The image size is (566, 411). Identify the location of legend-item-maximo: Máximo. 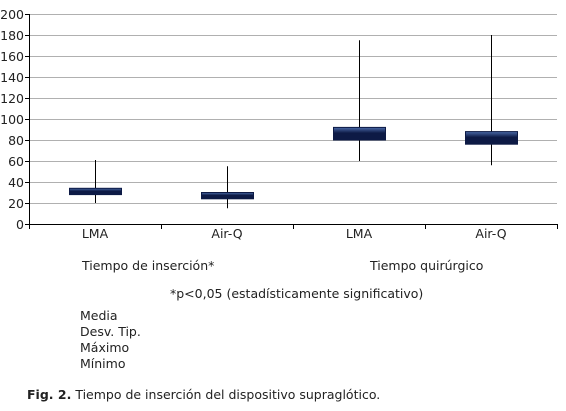
(105, 347).